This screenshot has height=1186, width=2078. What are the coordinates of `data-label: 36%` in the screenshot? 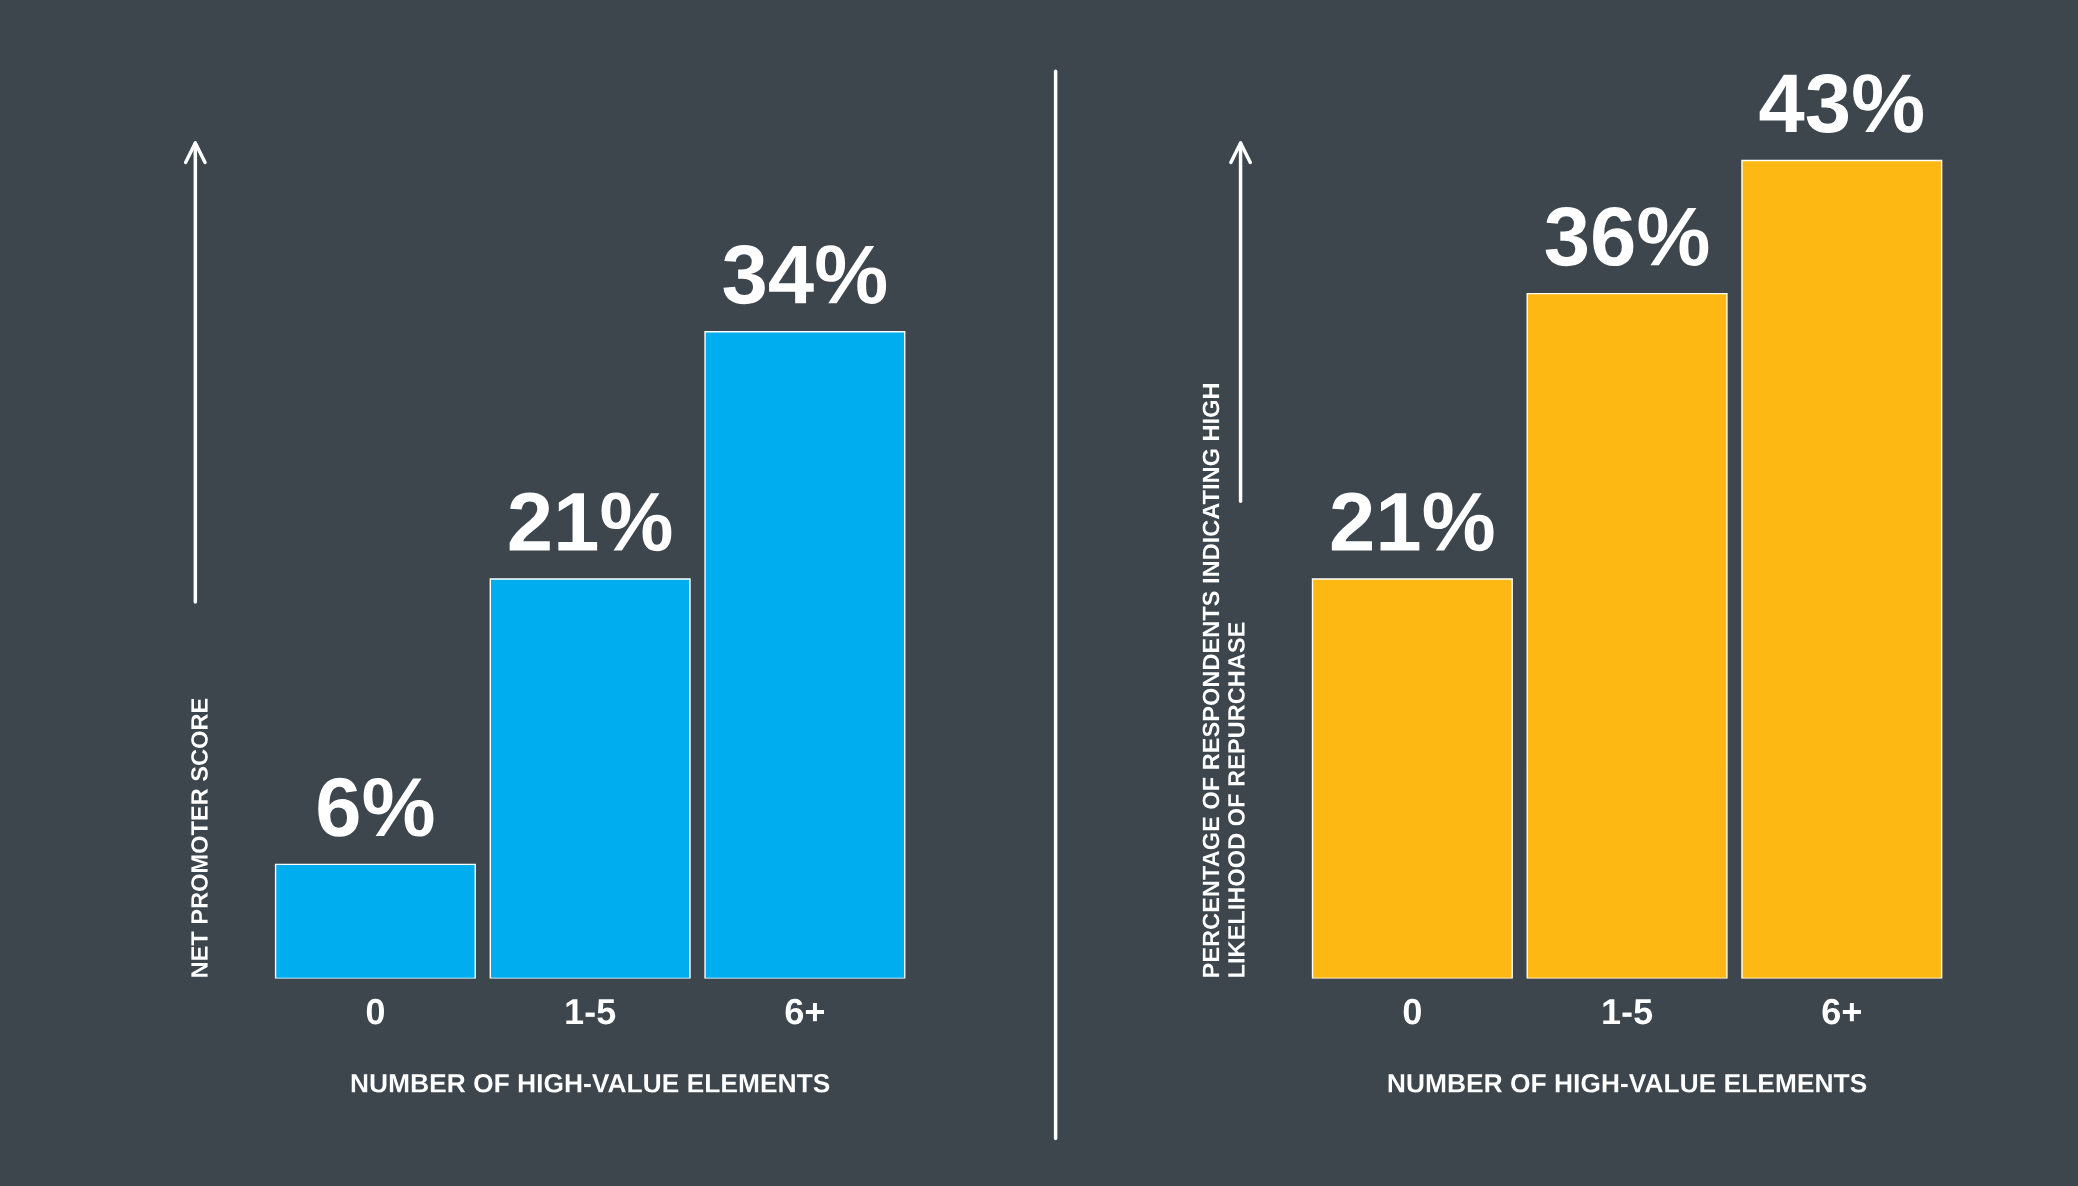 It's located at (1627, 237).